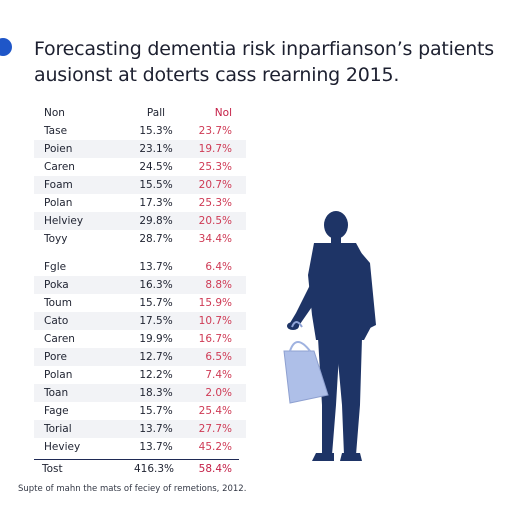  Describe the element at coordinates (62, 447) in the screenshot. I see `table-cell: Heviey` at that location.